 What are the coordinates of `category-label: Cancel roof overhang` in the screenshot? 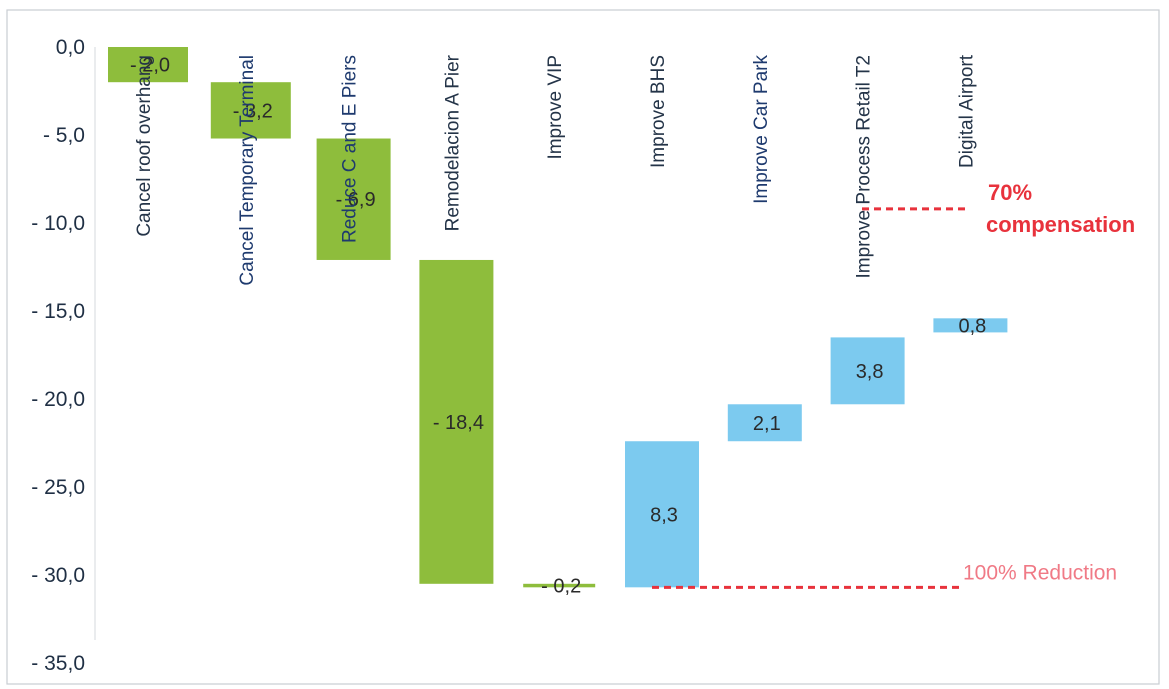 It's located at (144, 146).